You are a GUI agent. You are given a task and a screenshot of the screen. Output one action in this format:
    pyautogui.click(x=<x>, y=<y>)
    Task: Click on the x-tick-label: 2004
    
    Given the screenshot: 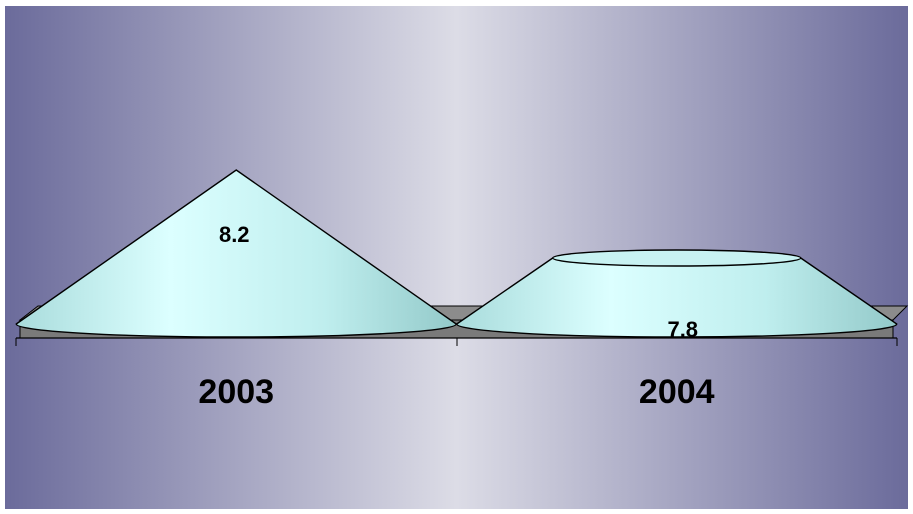 What is the action you would take?
    pyautogui.click(x=677, y=392)
    